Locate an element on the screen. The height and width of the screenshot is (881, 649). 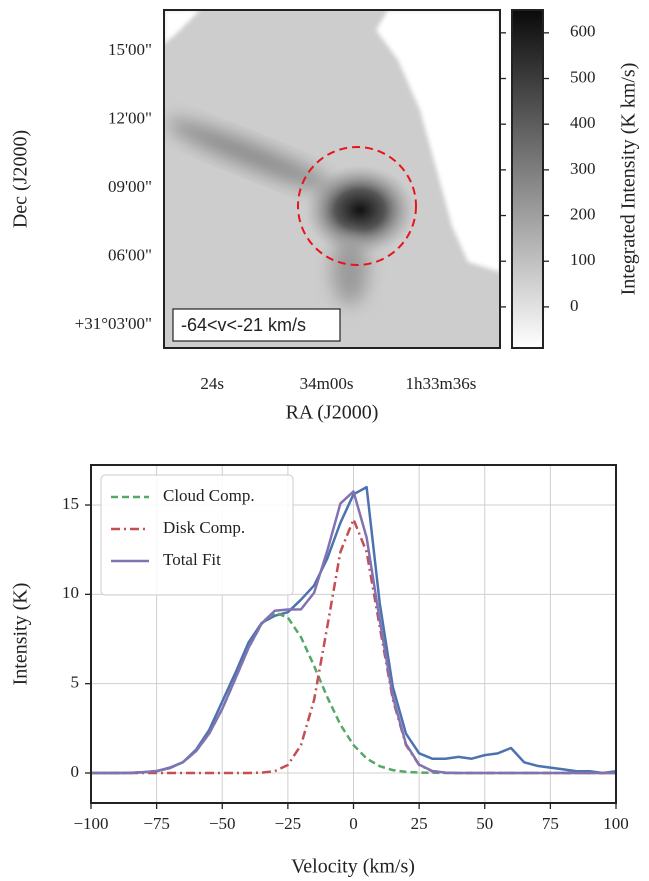
y-tick-label: +31°03'00" is located at coordinates (113, 323).